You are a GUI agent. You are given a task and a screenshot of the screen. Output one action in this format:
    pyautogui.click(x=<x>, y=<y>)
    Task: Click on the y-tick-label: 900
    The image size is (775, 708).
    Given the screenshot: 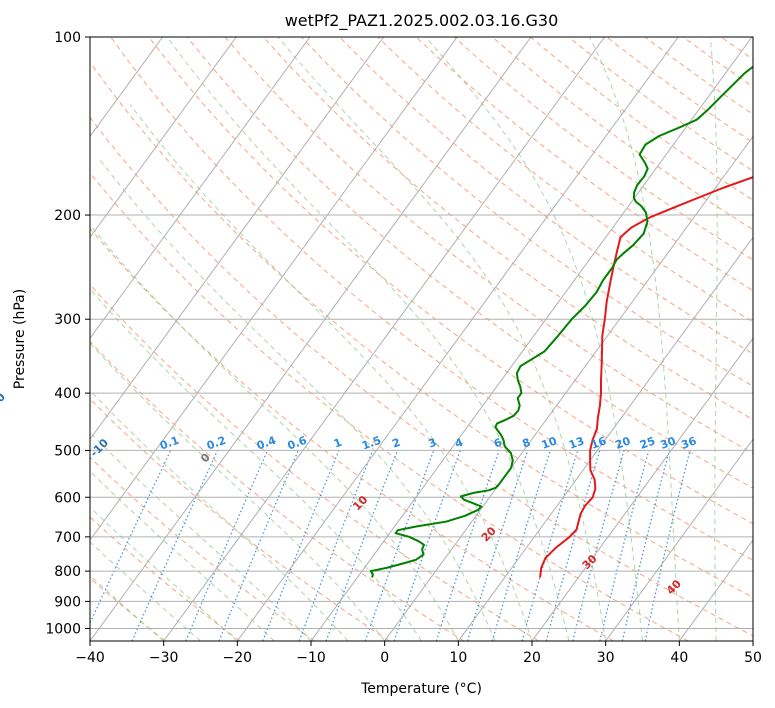 What is the action you would take?
    pyautogui.click(x=67, y=602)
    